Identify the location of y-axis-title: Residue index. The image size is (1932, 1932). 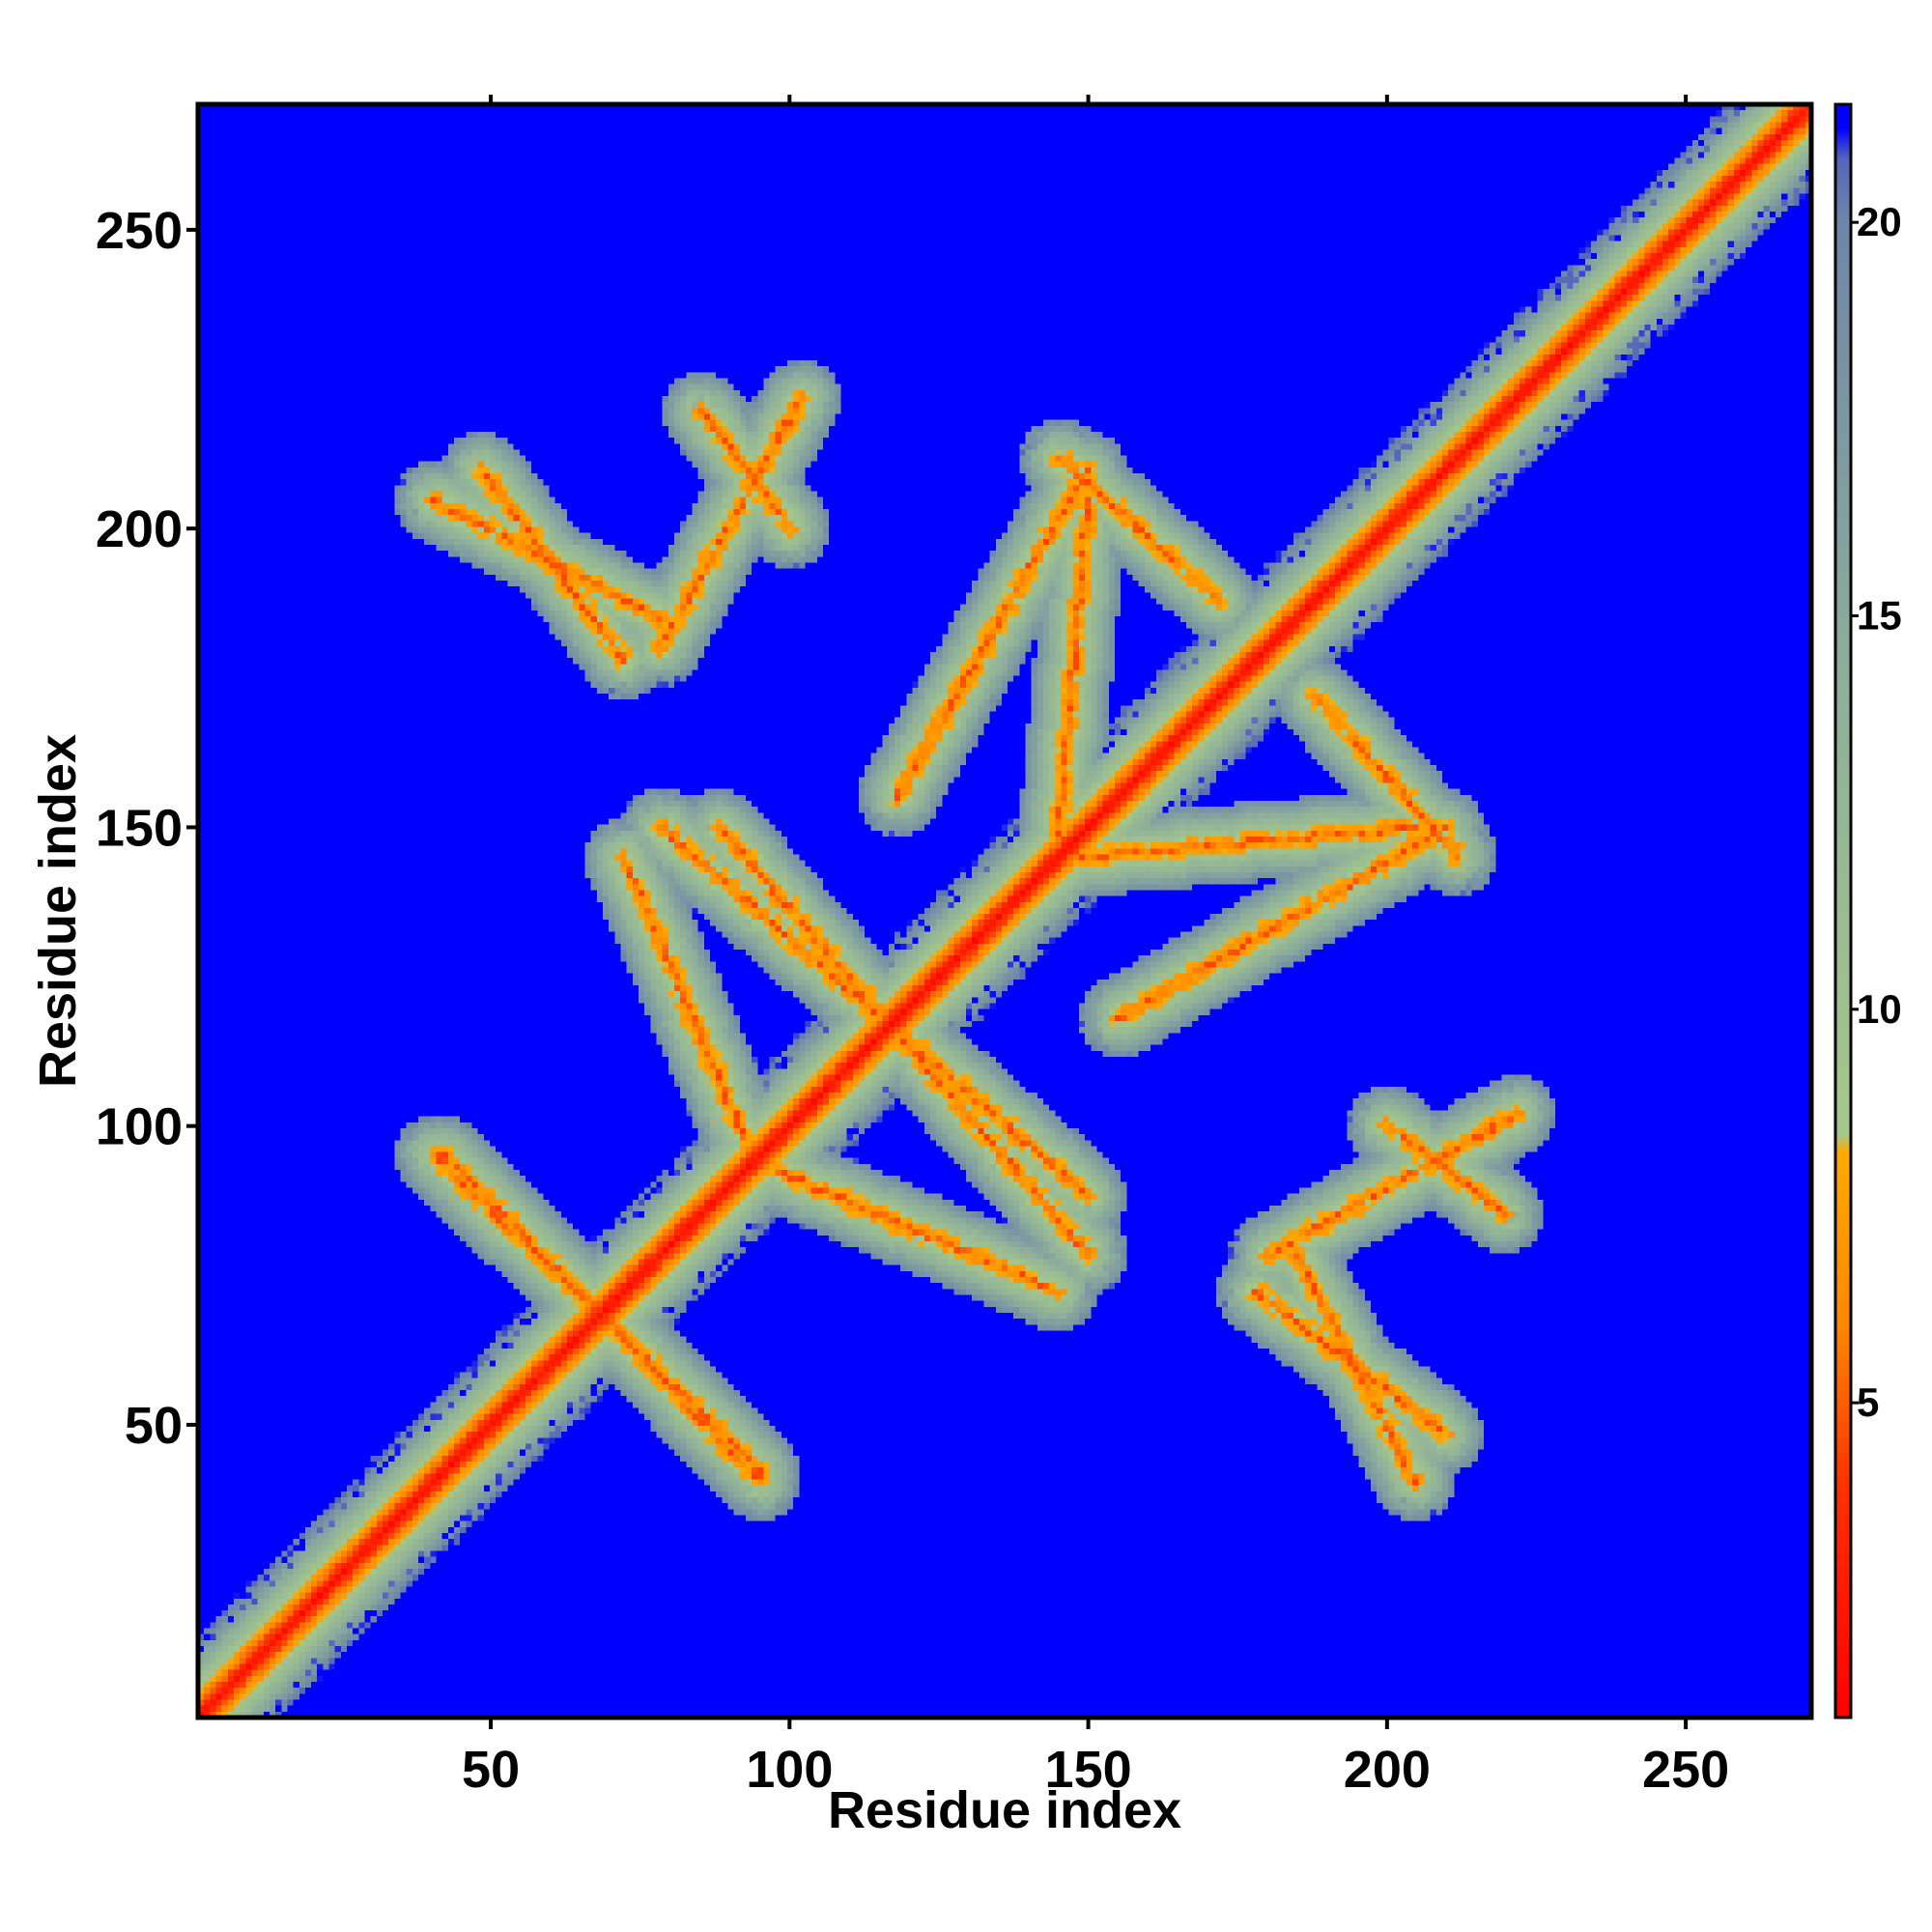
(58, 911).